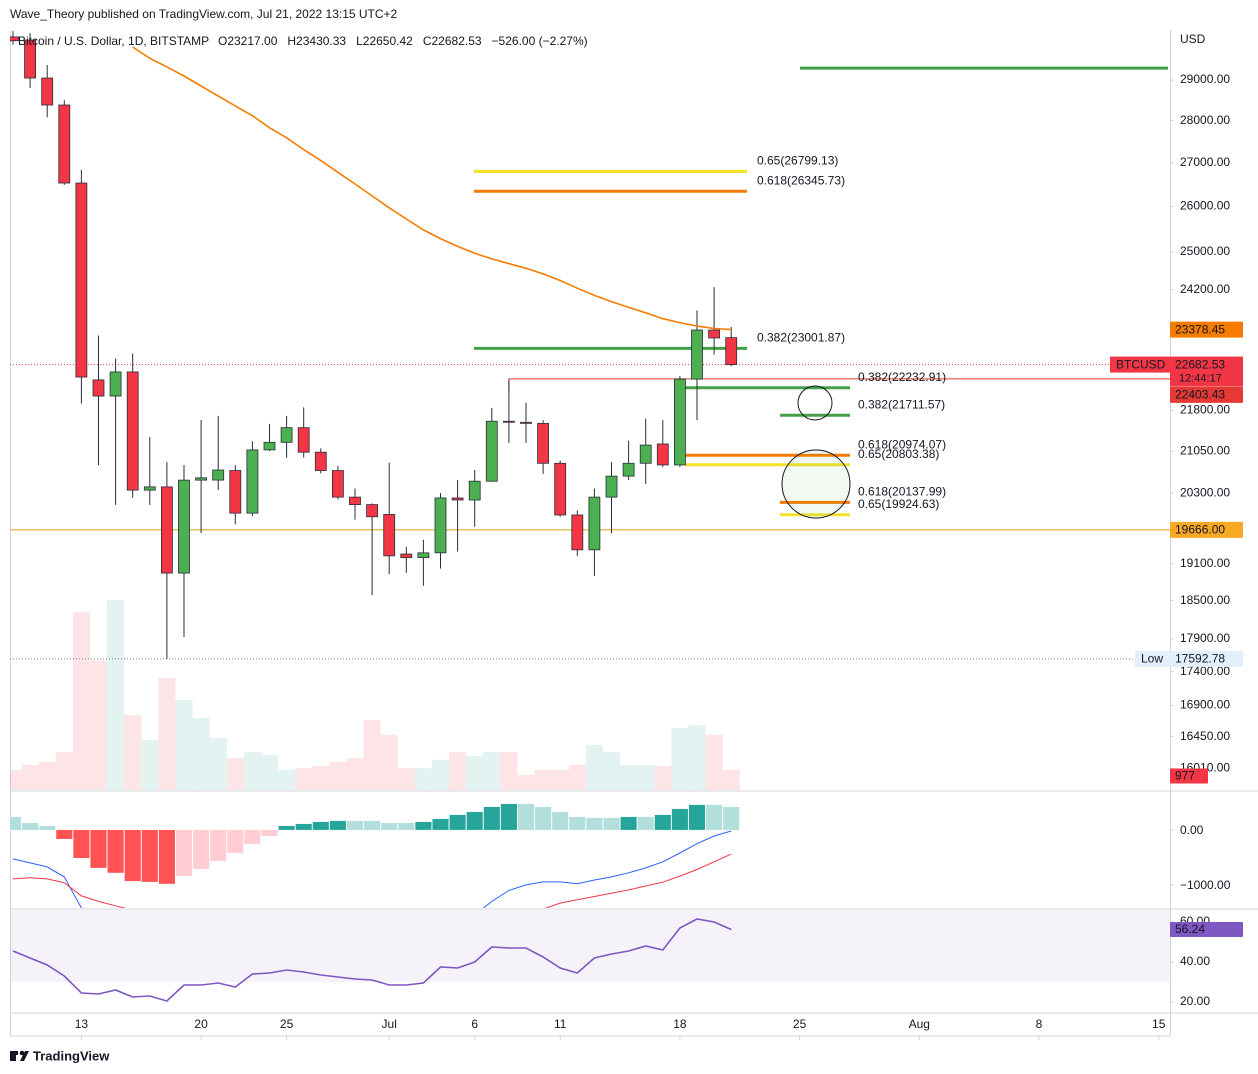  I want to click on ticker-badge-bg, so click(1140, 364).